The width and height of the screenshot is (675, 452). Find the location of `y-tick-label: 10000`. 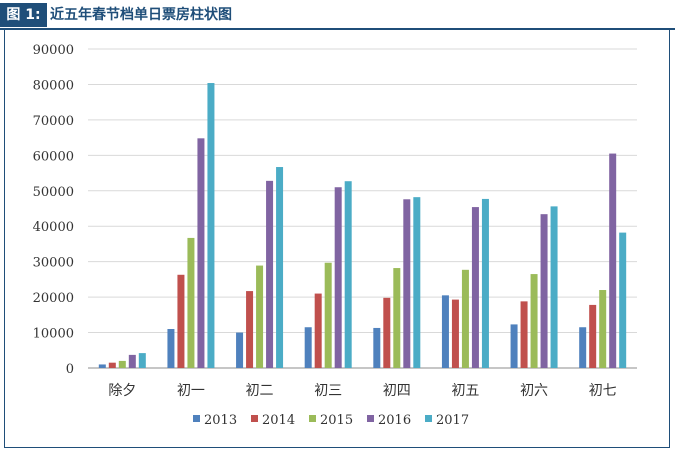

y-tick-label: 10000 is located at coordinates (53, 334).